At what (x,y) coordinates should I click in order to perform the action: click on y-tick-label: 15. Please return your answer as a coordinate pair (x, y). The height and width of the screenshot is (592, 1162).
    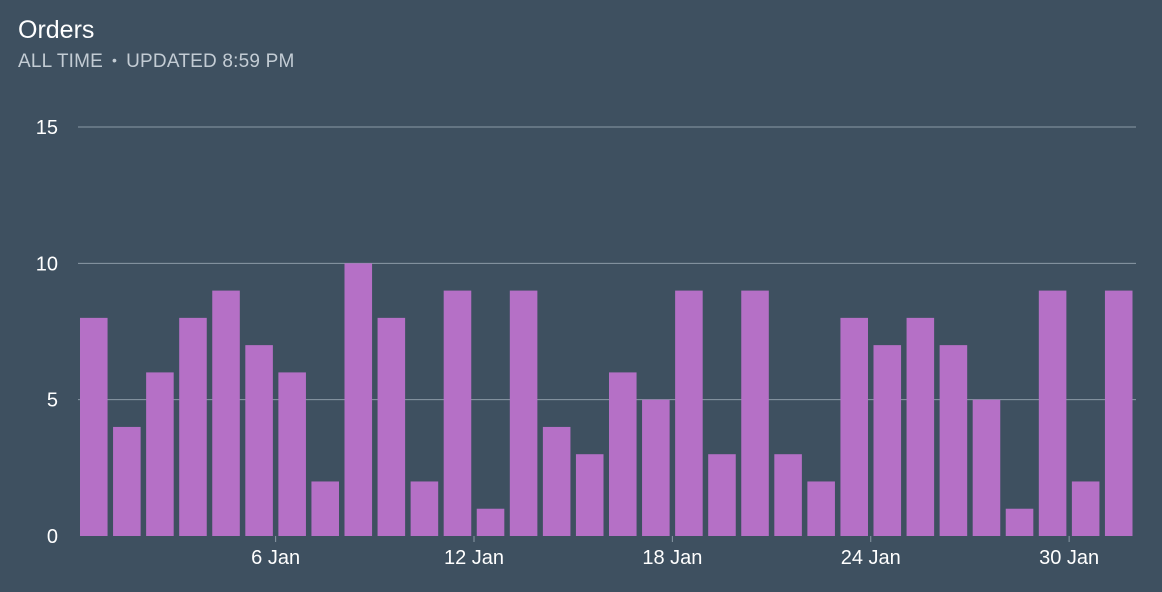
    Looking at the image, I should click on (47, 128).